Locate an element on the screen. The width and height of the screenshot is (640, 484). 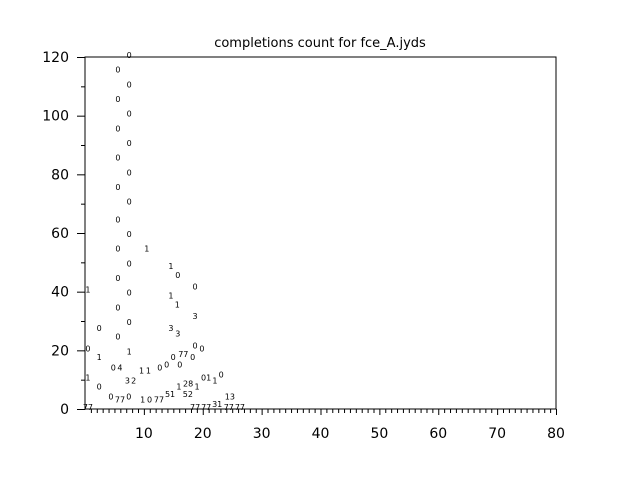
point-label: 2 is located at coordinates (133, 381).